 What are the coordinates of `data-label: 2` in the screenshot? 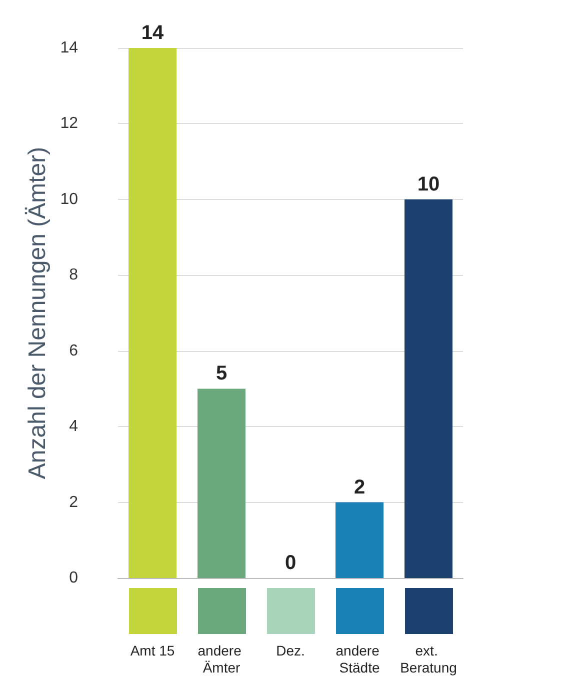 It's located at (360, 487).